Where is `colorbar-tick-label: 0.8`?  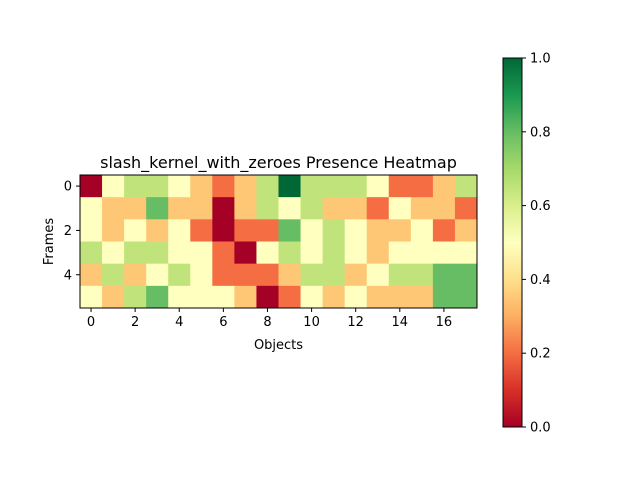 colorbar-tick-label: 0.8 is located at coordinates (540, 132).